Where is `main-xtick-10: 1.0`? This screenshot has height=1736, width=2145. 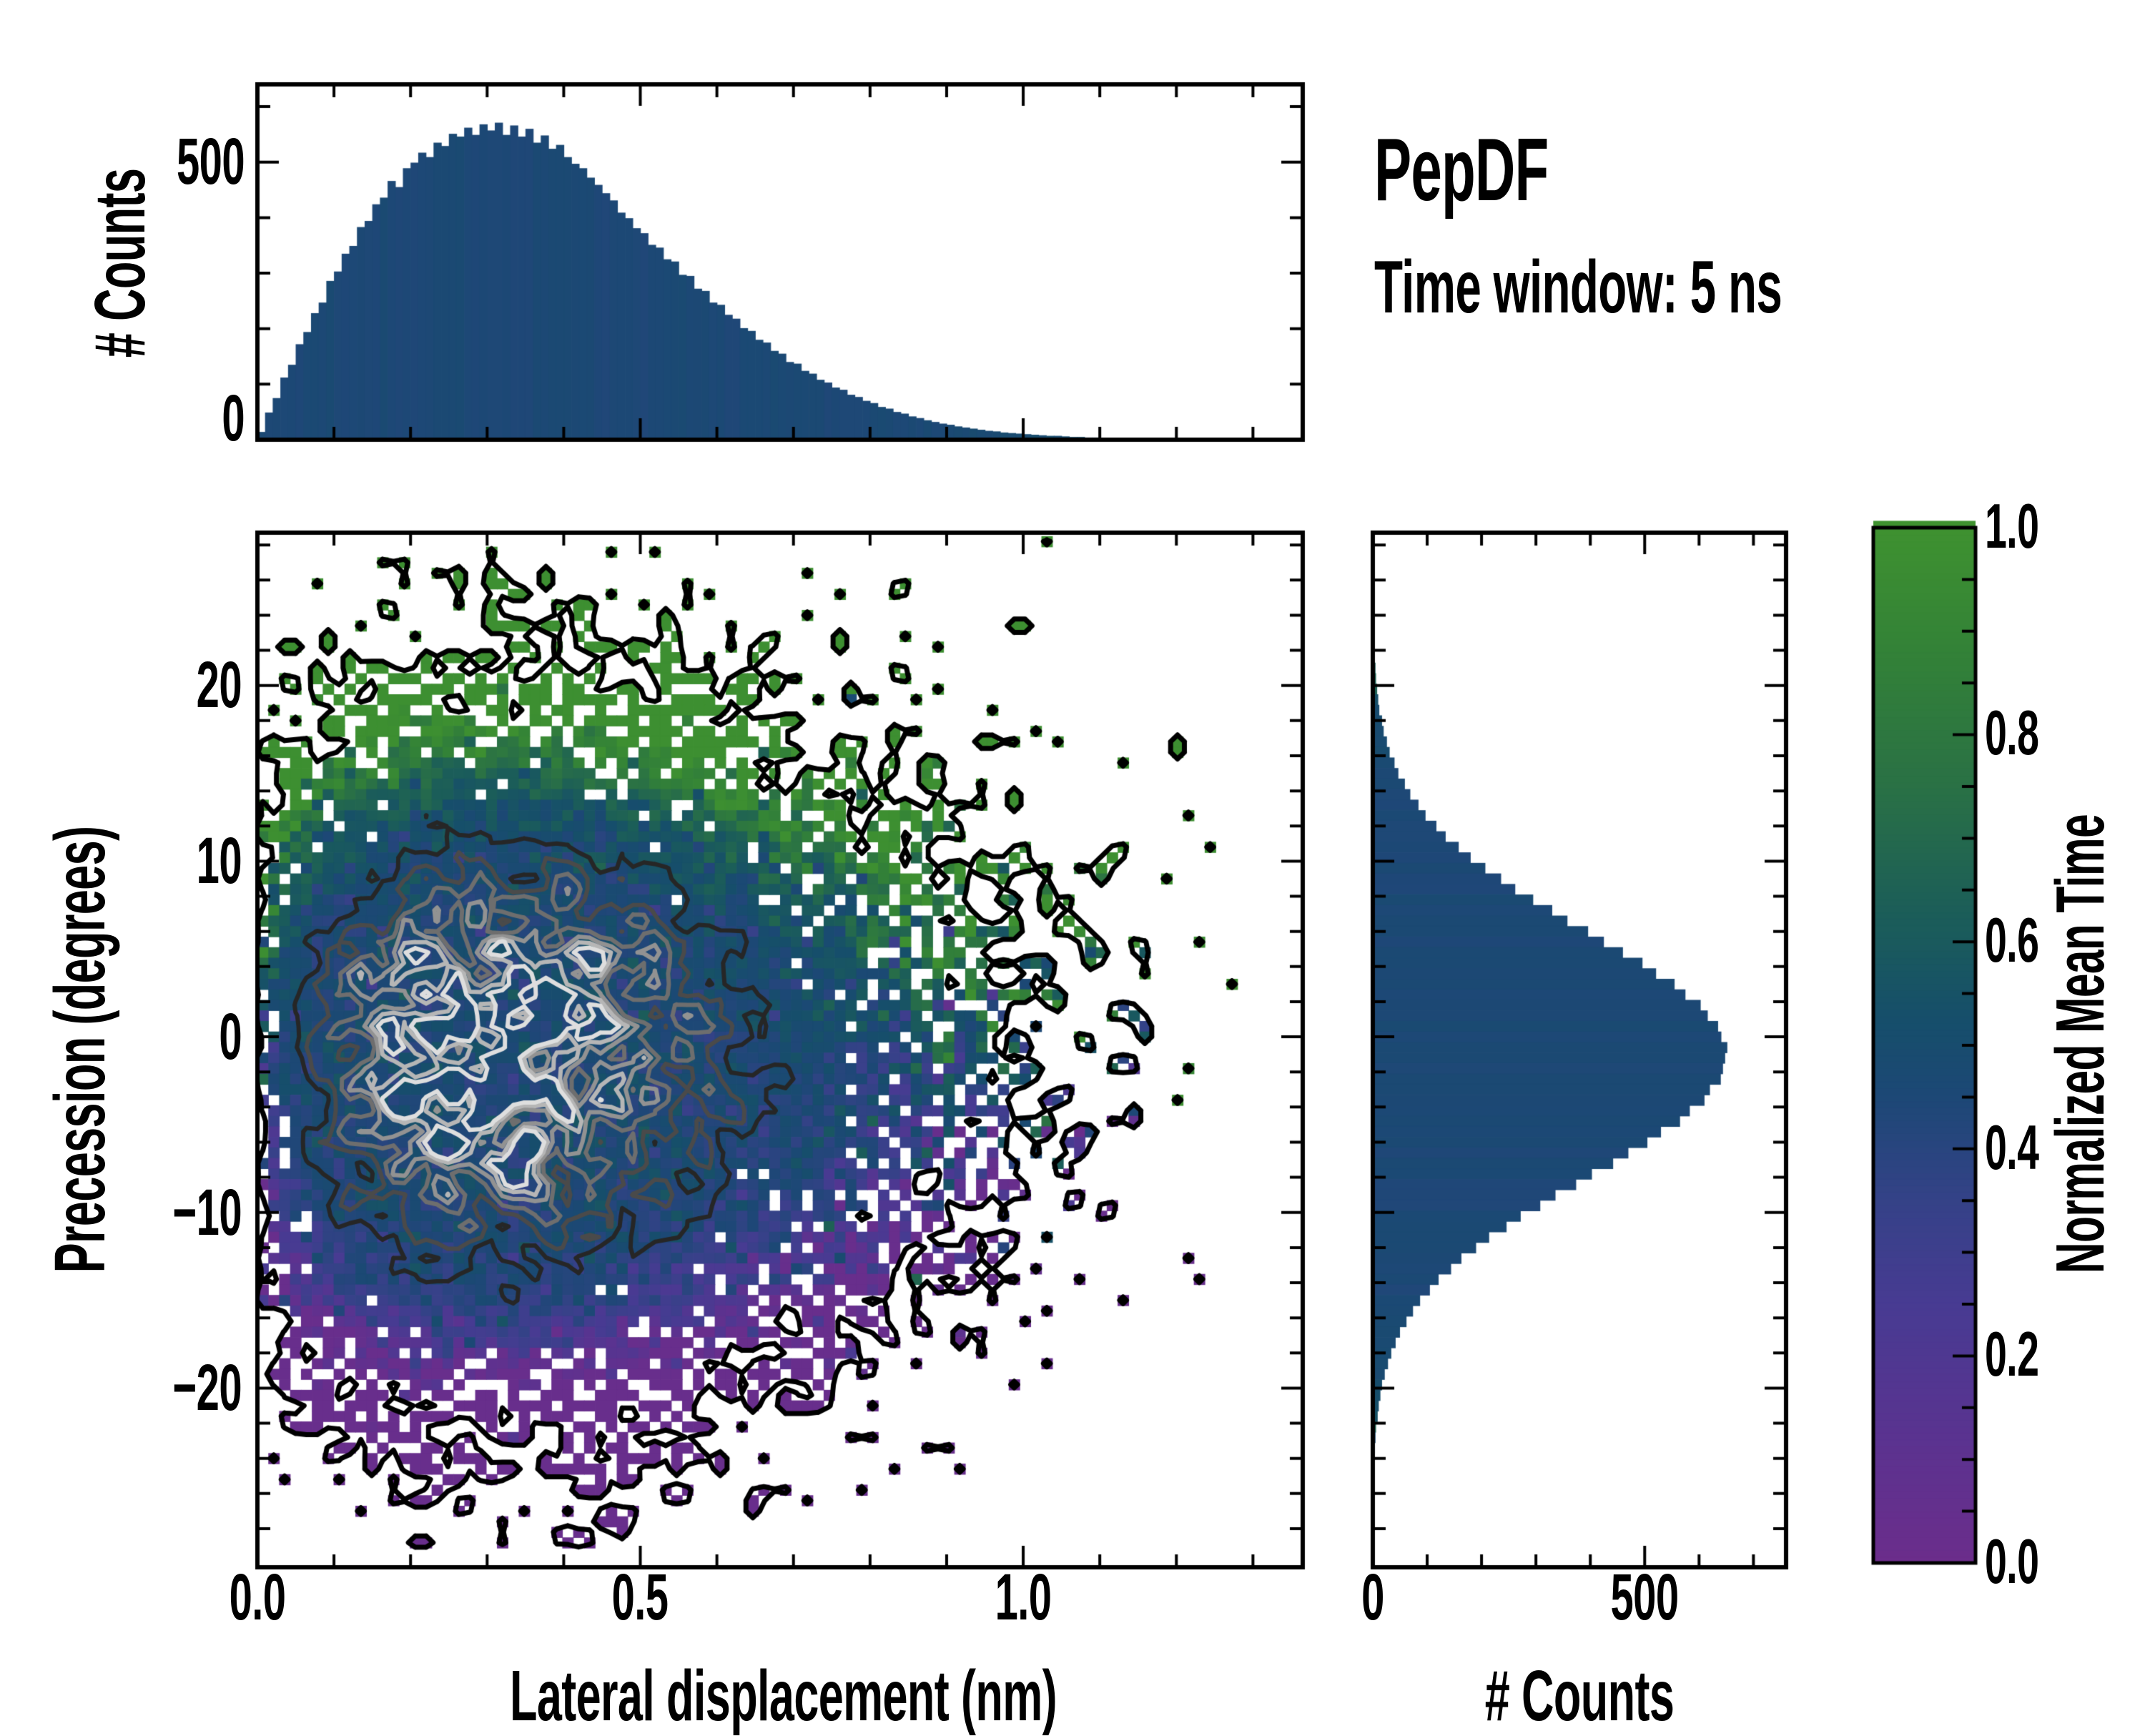
main-xtick-10: 1.0 is located at coordinates (1023, 1597).